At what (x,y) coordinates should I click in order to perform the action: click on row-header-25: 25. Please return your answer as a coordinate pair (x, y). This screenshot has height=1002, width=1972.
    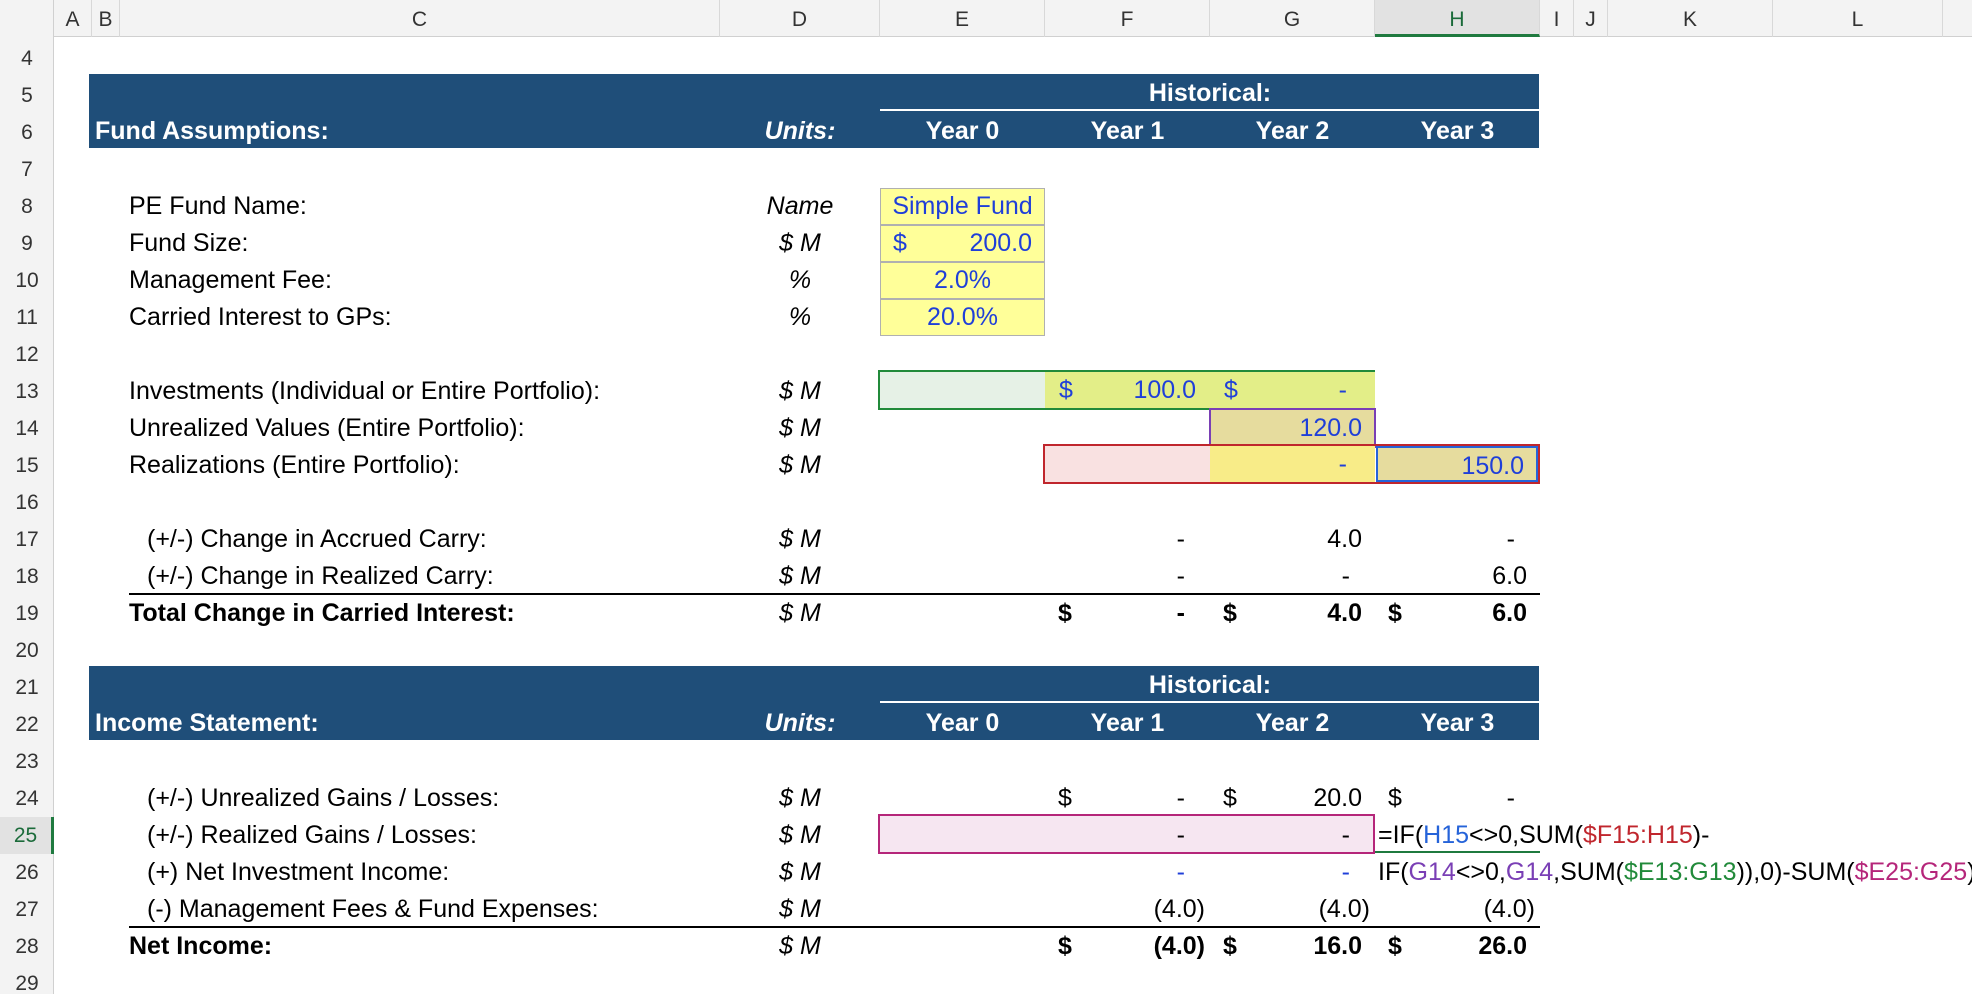
    Looking at the image, I should click on (27, 835).